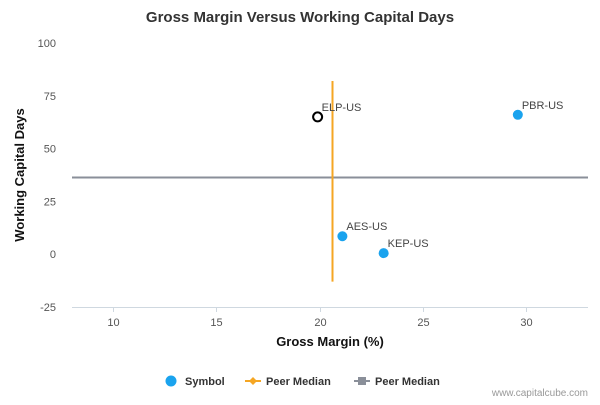 The image size is (600, 405). What do you see at coordinates (216, 323) in the screenshot?
I see `x-tick-label: 15` at bounding box center [216, 323].